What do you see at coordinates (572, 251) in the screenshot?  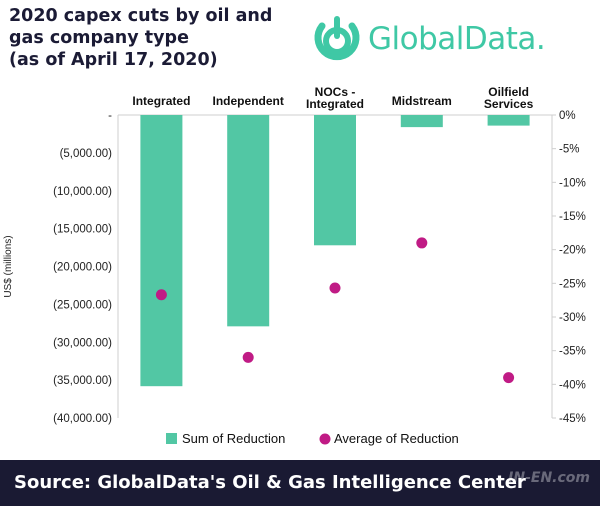 I see `y2-tick-label: -20%` at bounding box center [572, 251].